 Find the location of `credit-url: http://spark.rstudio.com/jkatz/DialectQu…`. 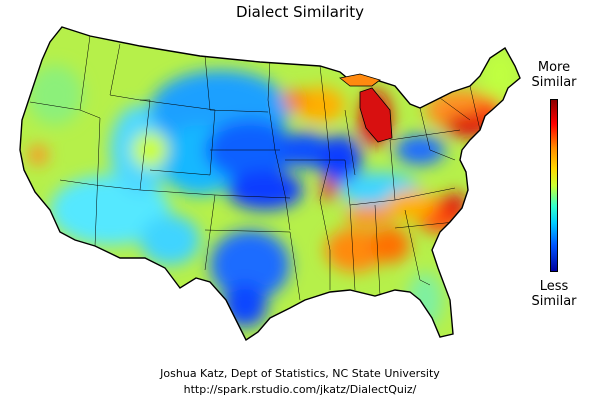

credit-url: http://spark.rstudio.com/jkatz/DialectQu… is located at coordinates (300, 389).